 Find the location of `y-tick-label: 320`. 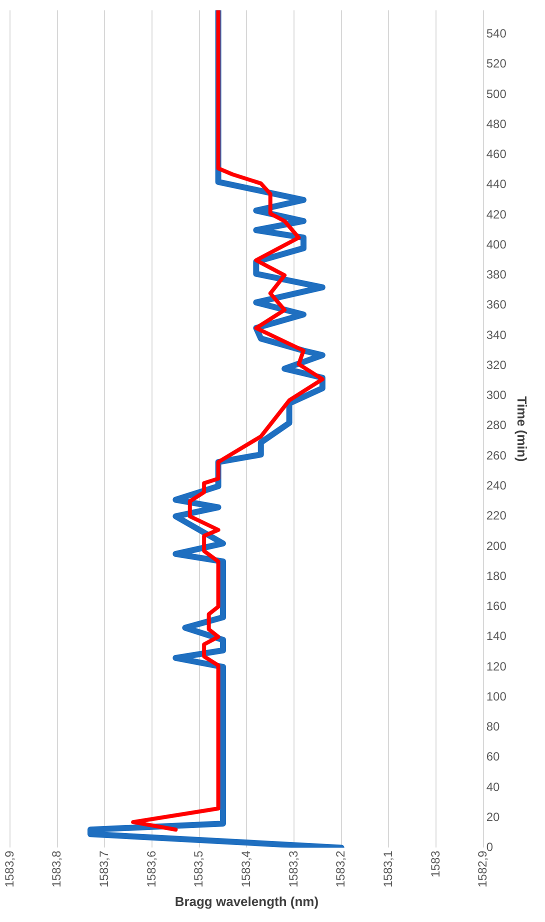

y-tick-label: 320 is located at coordinates (496, 365).